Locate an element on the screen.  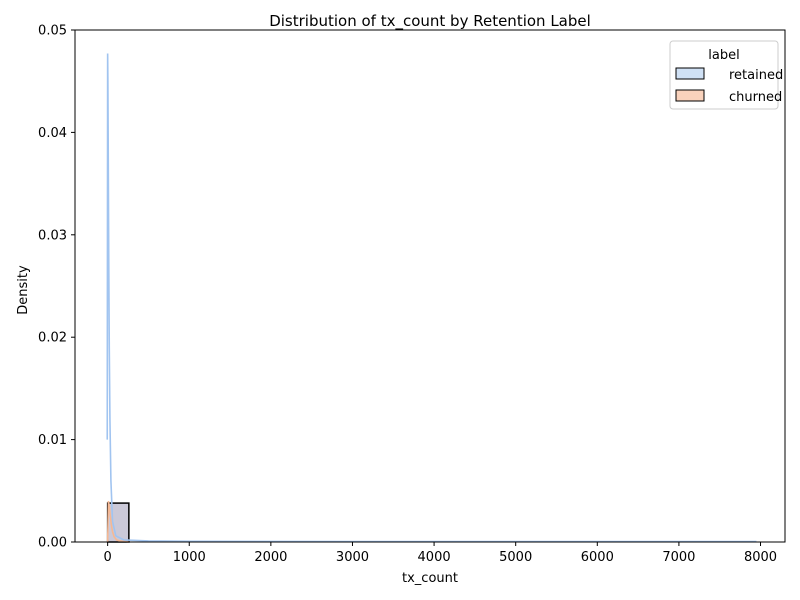
legend-label-churned: churned is located at coordinates (755, 97).